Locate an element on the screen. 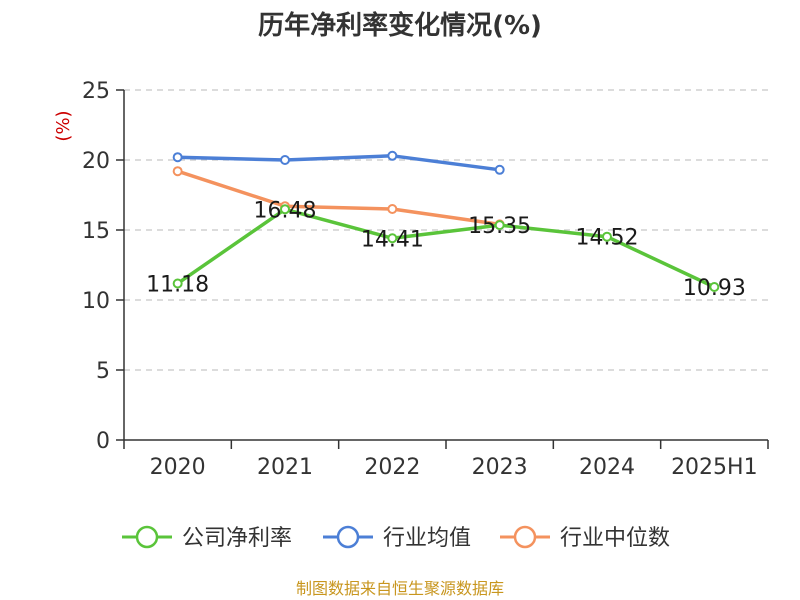 This screenshot has height=600, width=800. legend-item: 行业均值 is located at coordinates (397, 538).